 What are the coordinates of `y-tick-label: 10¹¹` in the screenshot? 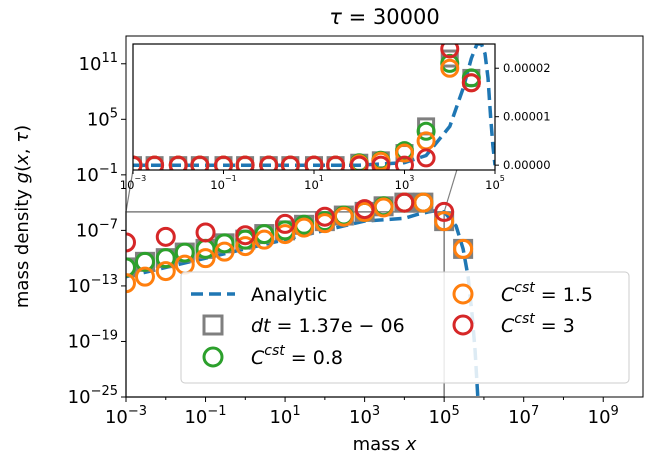 It's located at (98, 63).